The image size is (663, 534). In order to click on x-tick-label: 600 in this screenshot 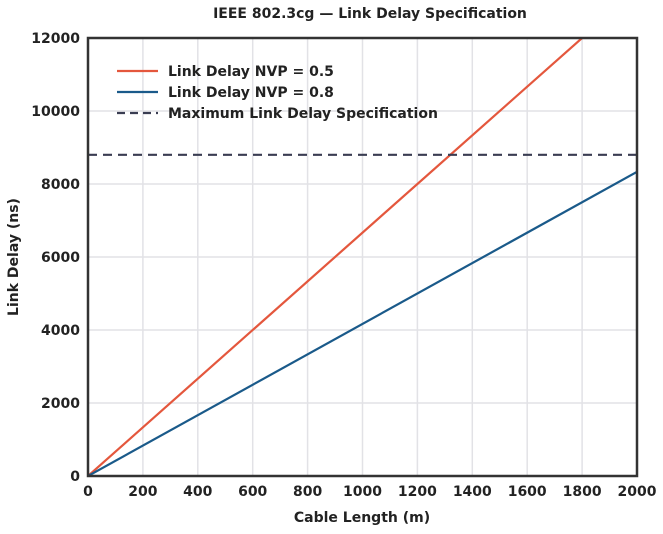, I will do `click(252, 492)`.